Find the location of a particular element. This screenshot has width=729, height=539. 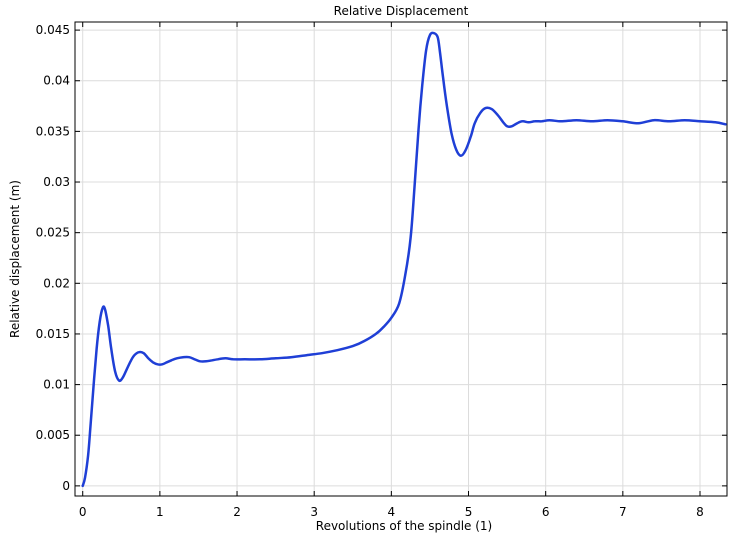

x-tick-label: 4 is located at coordinates (392, 512).